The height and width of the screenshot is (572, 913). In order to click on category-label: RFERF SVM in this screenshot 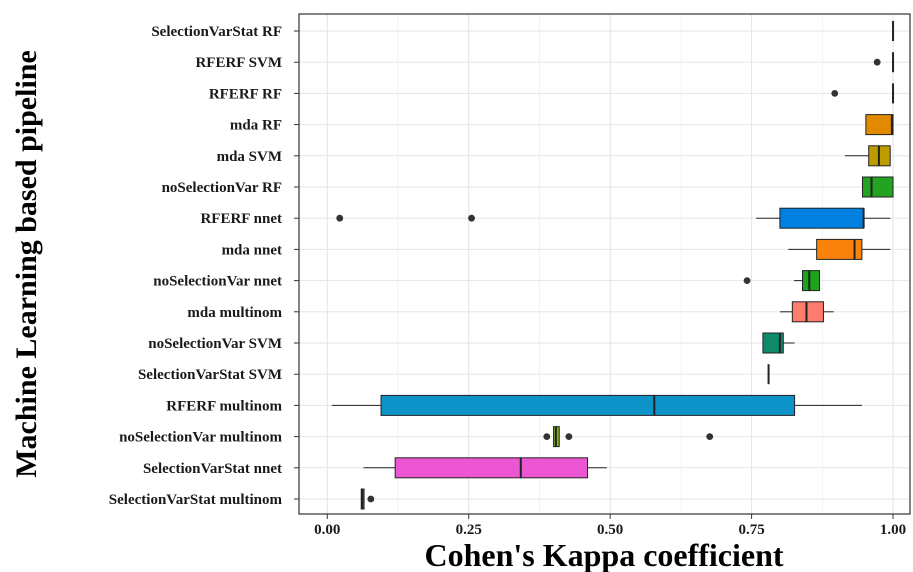, I will do `click(238, 63)`.